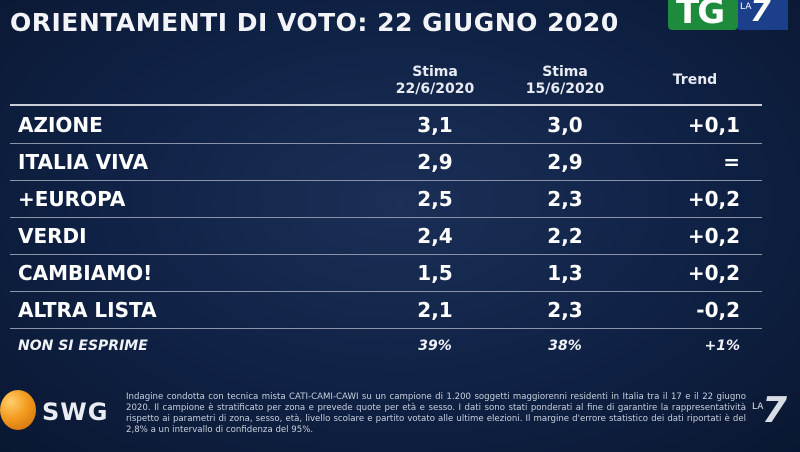 This screenshot has height=452, width=800. What do you see at coordinates (386, 105) in the screenshot?
I see `header-divider` at bounding box center [386, 105].